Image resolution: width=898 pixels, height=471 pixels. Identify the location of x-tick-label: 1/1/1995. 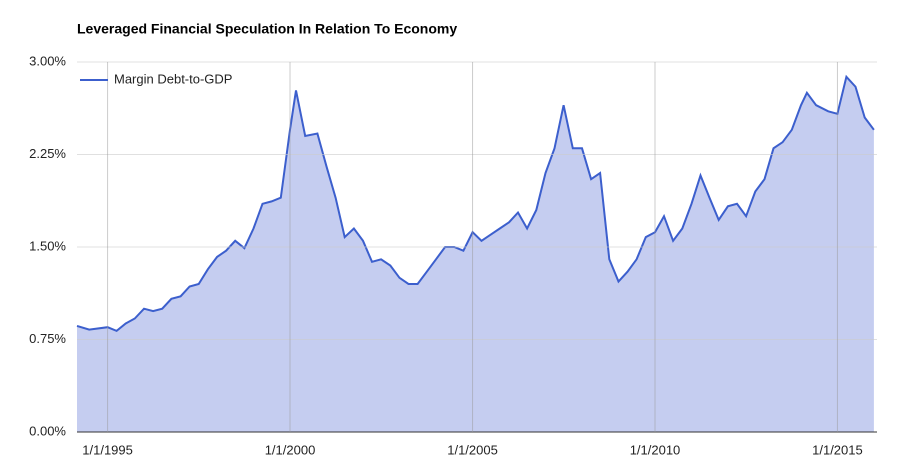
(107, 449).